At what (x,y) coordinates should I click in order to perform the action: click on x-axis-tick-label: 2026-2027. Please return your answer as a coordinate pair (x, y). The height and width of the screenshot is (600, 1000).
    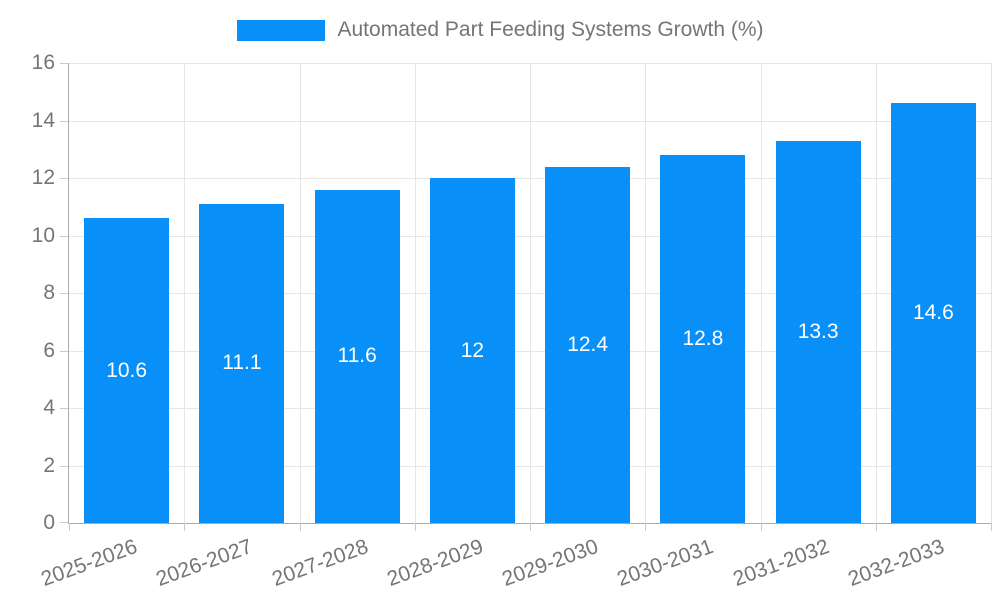
    Looking at the image, I should click on (204, 563).